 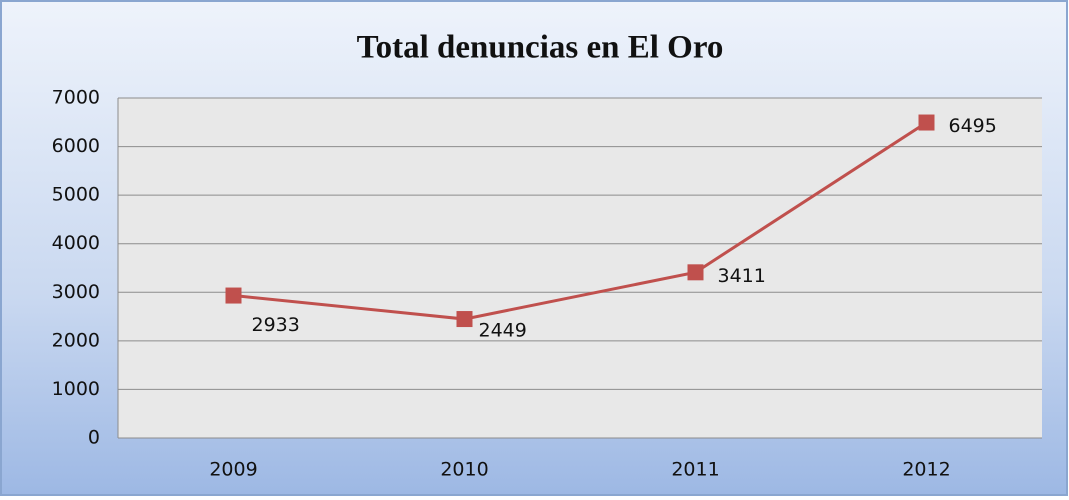 What do you see at coordinates (76, 389) in the screenshot?
I see `y-tick-label: 1000` at bounding box center [76, 389].